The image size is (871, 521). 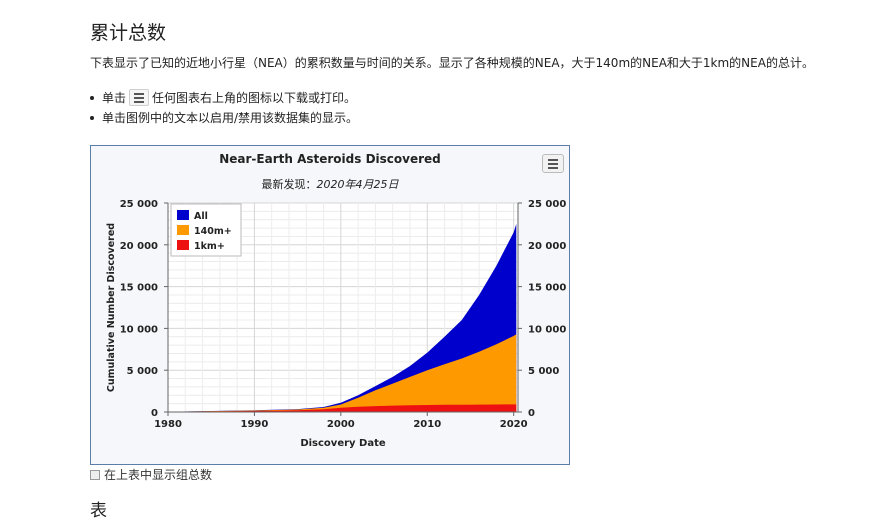 What do you see at coordinates (114, 98) in the screenshot?
I see `instruction-text-before: 单击` at bounding box center [114, 98].